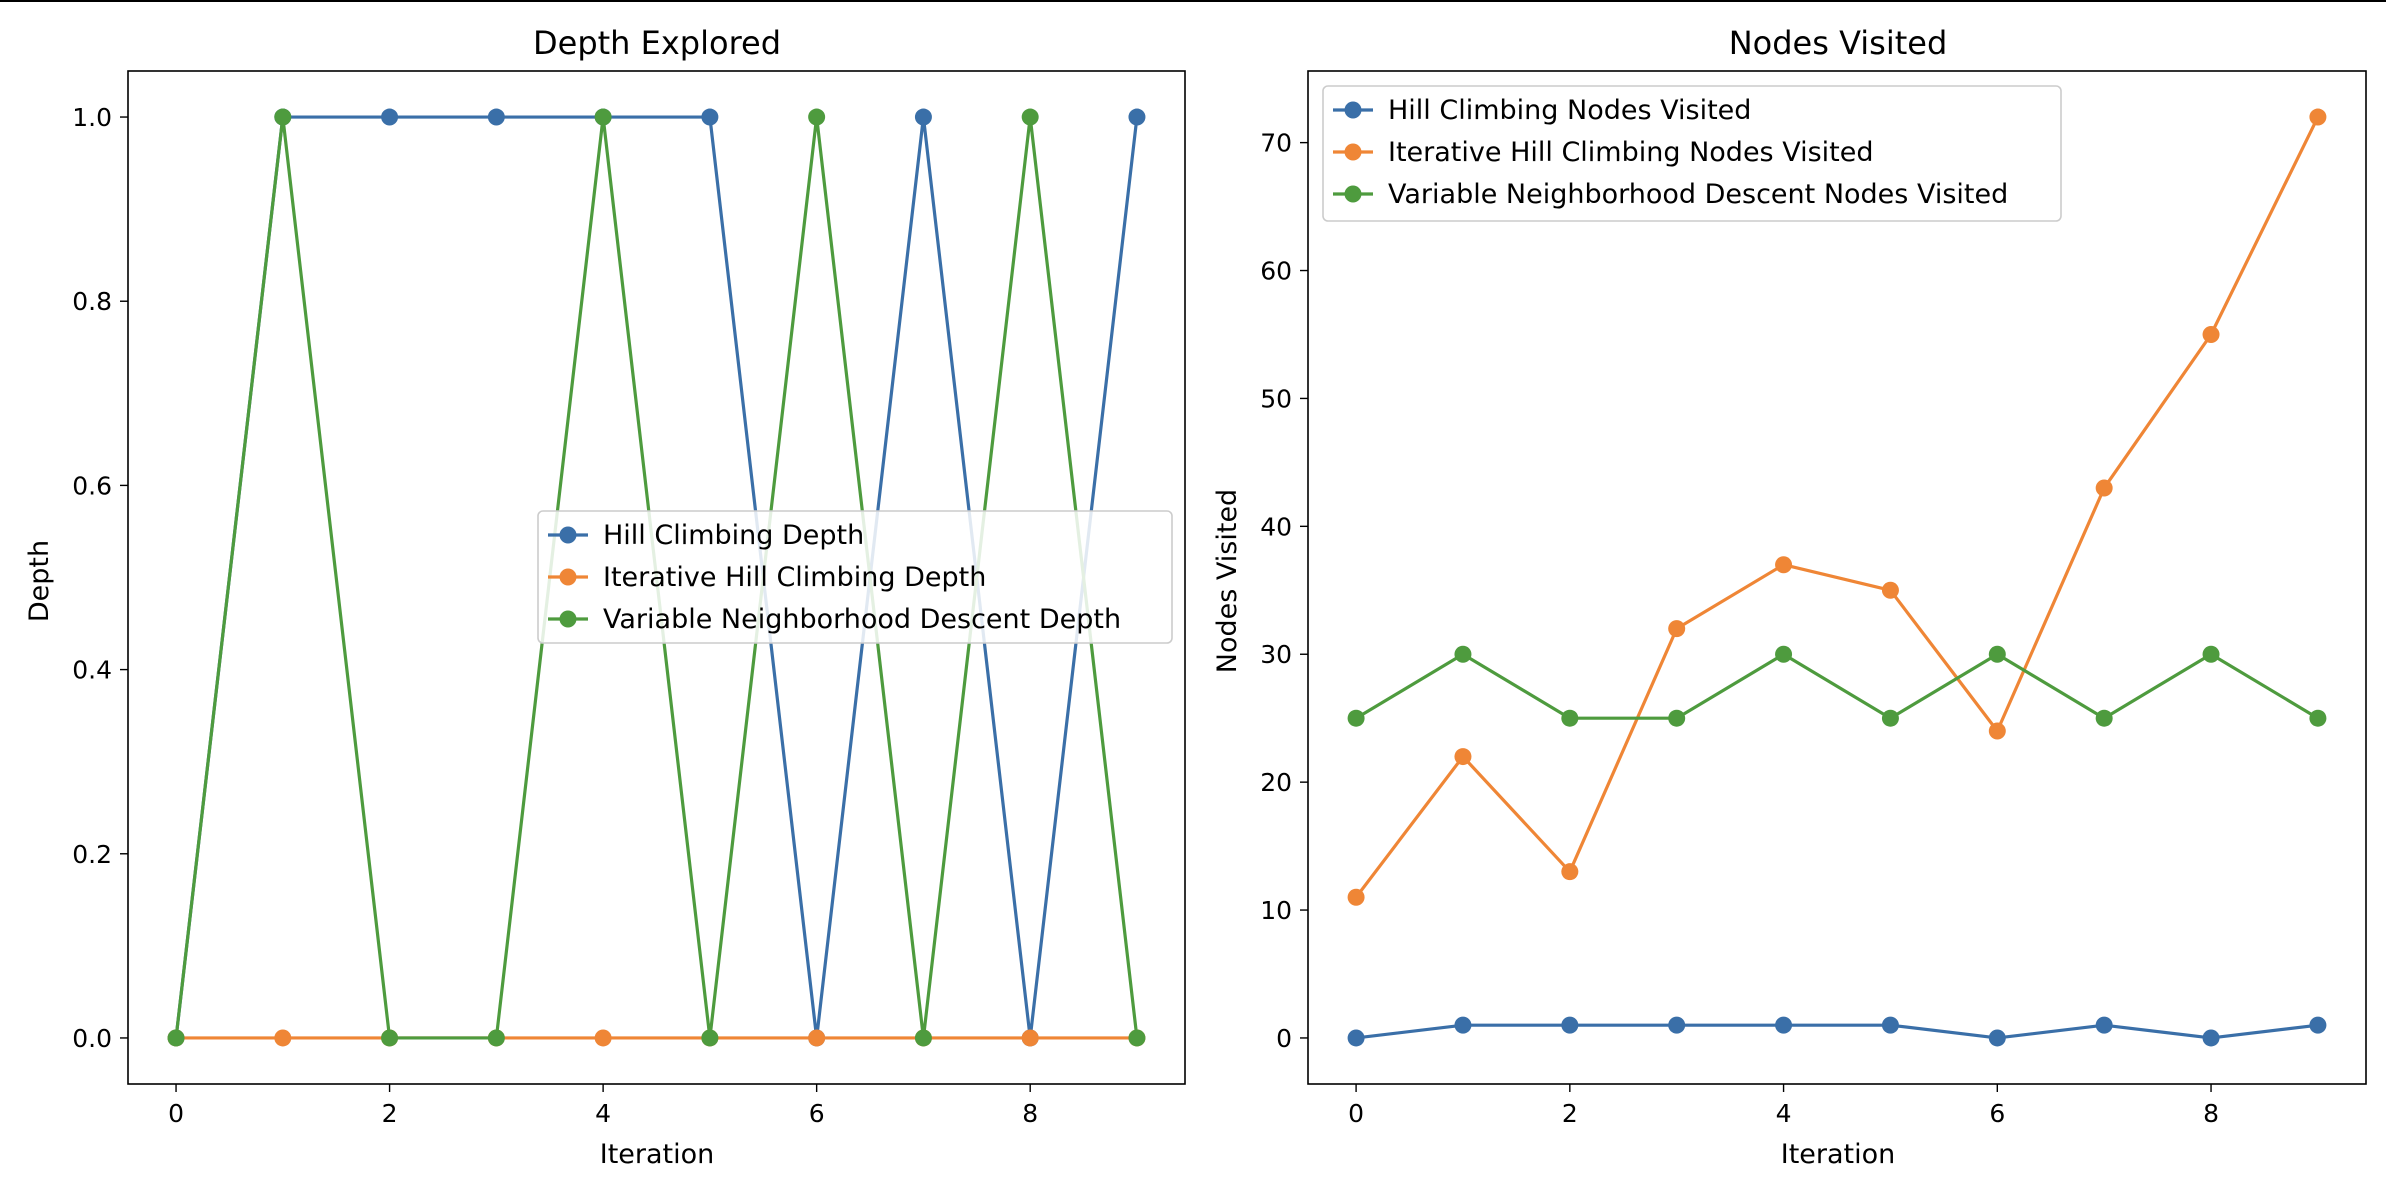 The image size is (2386, 1201). Describe the element at coordinates (1276, 910) in the screenshot. I see `y-tick-label: 10` at that location.